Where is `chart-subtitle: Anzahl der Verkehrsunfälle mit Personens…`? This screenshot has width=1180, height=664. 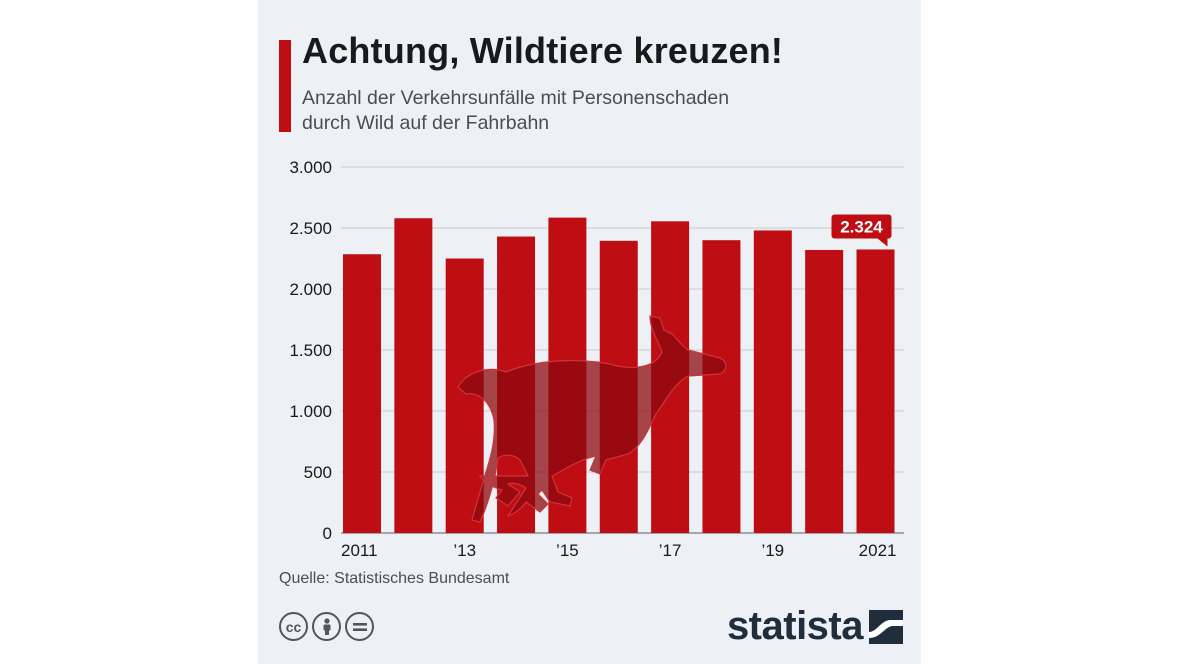
chart-subtitle: Anzahl der Verkehrsunfälle mit Personens… is located at coordinates (602, 111).